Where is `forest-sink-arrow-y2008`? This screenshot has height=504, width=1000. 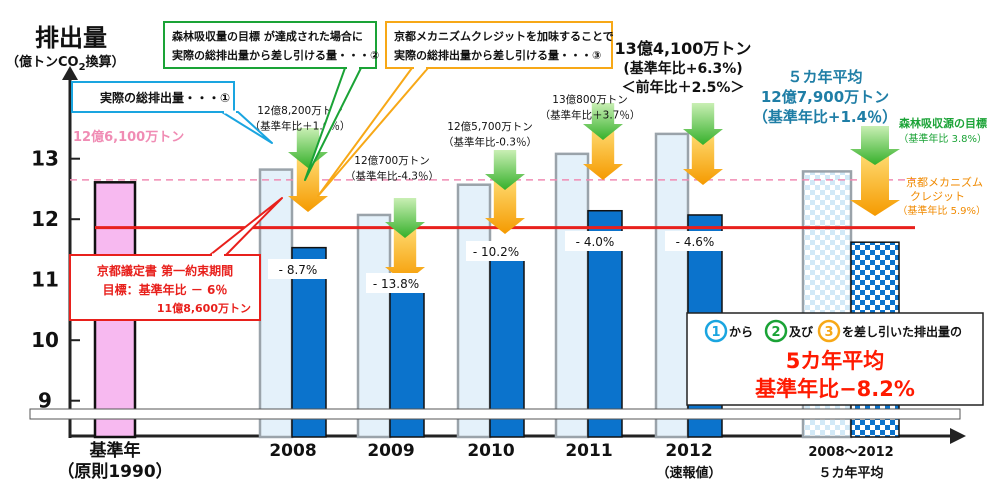 forest-sink-arrow-y2008 is located at coordinates (308, 148).